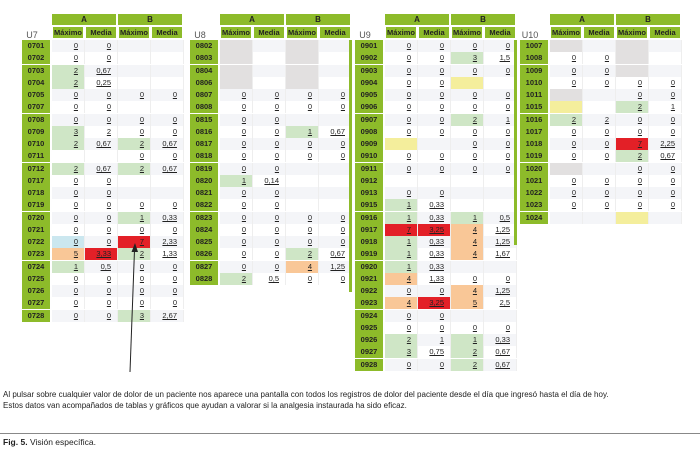 Image resolution: width=700 pixels, height=449 pixels. What do you see at coordinates (500, 303) in the screenshot?
I see `pain-value-cell: 2,5` at bounding box center [500, 303].